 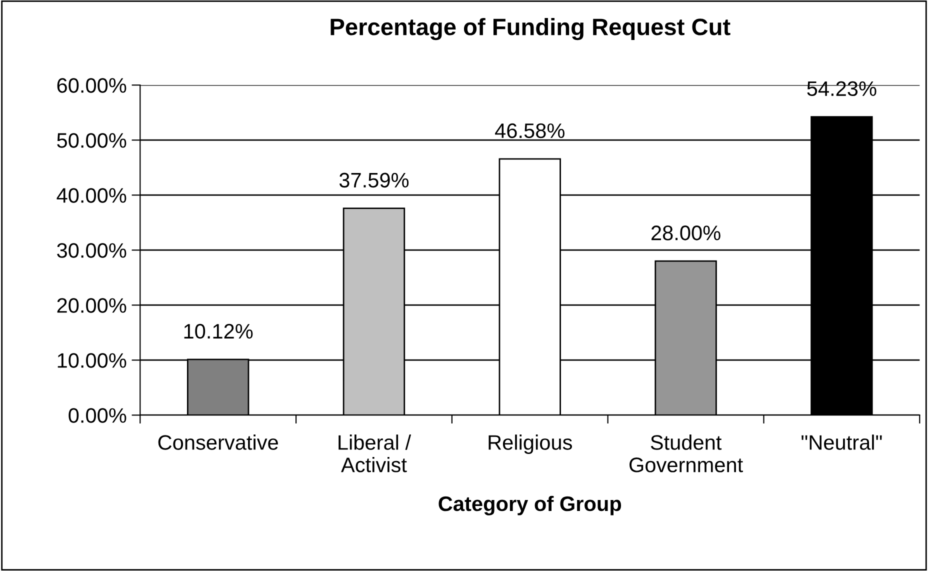 What do you see at coordinates (91, 305) in the screenshot?
I see `y-tick-label: 20.00%` at bounding box center [91, 305].